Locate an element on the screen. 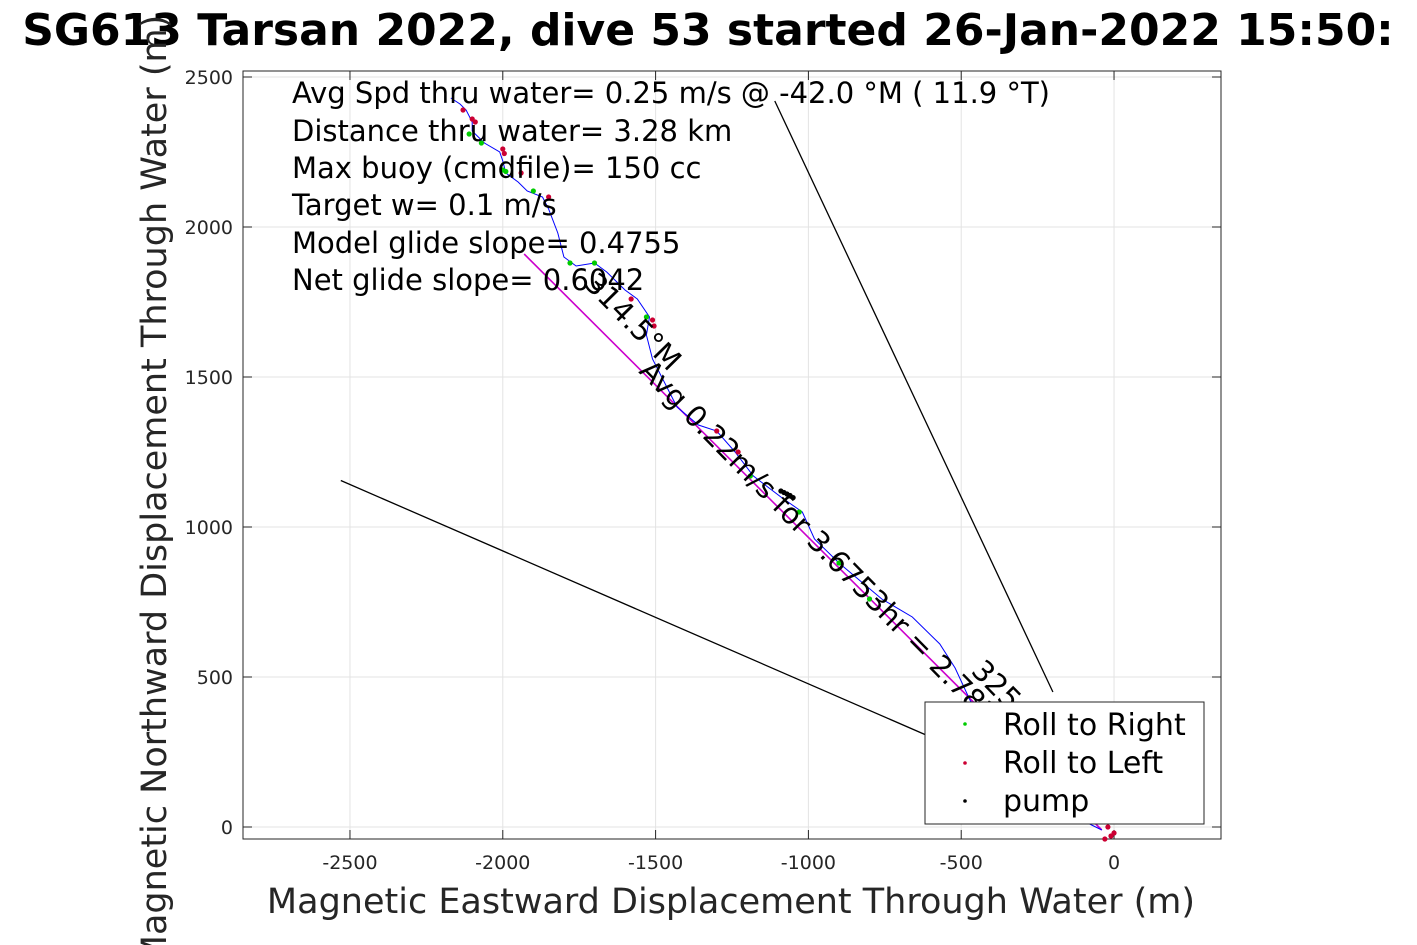 This screenshot has height=945, width=1417. y-tick-label: 2000 is located at coordinates (209, 228).